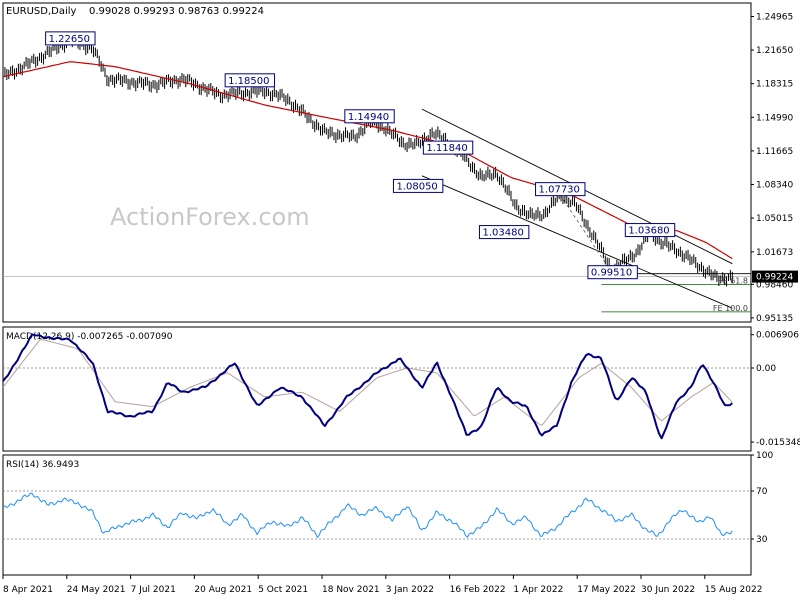 The height and width of the screenshot is (604, 800). What do you see at coordinates (766, 369) in the screenshot?
I see `macd-axis-tick-label: 0.00` at bounding box center [766, 369].